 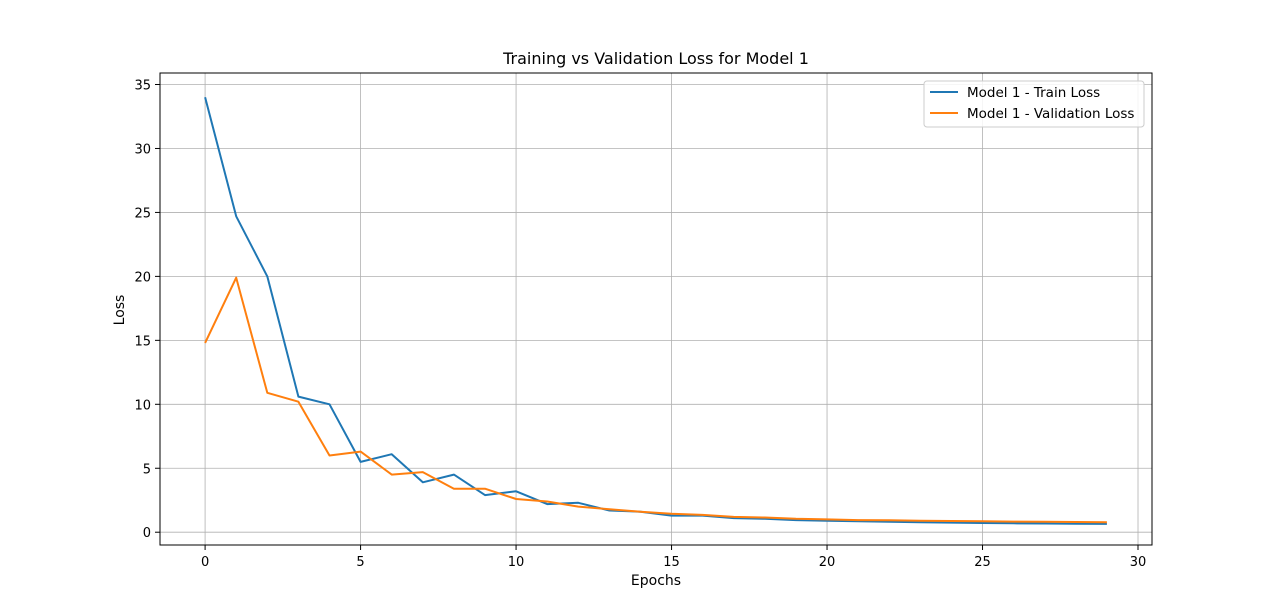 What do you see at coordinates (360, 562) in the screenshot?
I see `x-tick-label: 5` at bounding box center [360, 562].